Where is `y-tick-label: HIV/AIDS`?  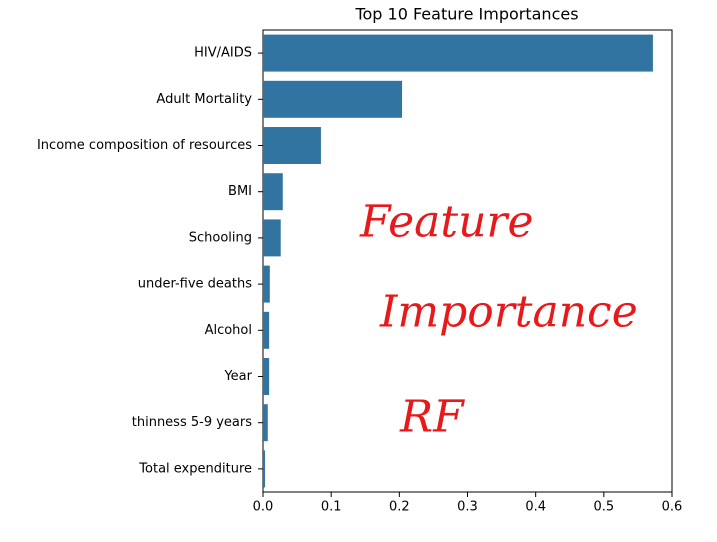 y-tick-label: HIV/AIDS is located at coordinates (223, 53).